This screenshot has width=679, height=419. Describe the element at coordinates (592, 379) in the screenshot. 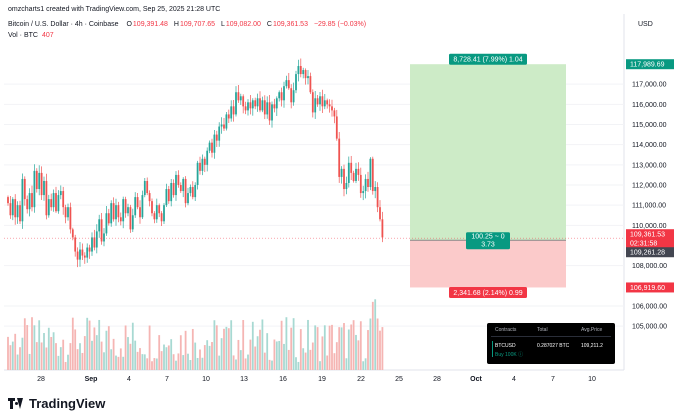

I see `time-tick-label: 10` at that location.